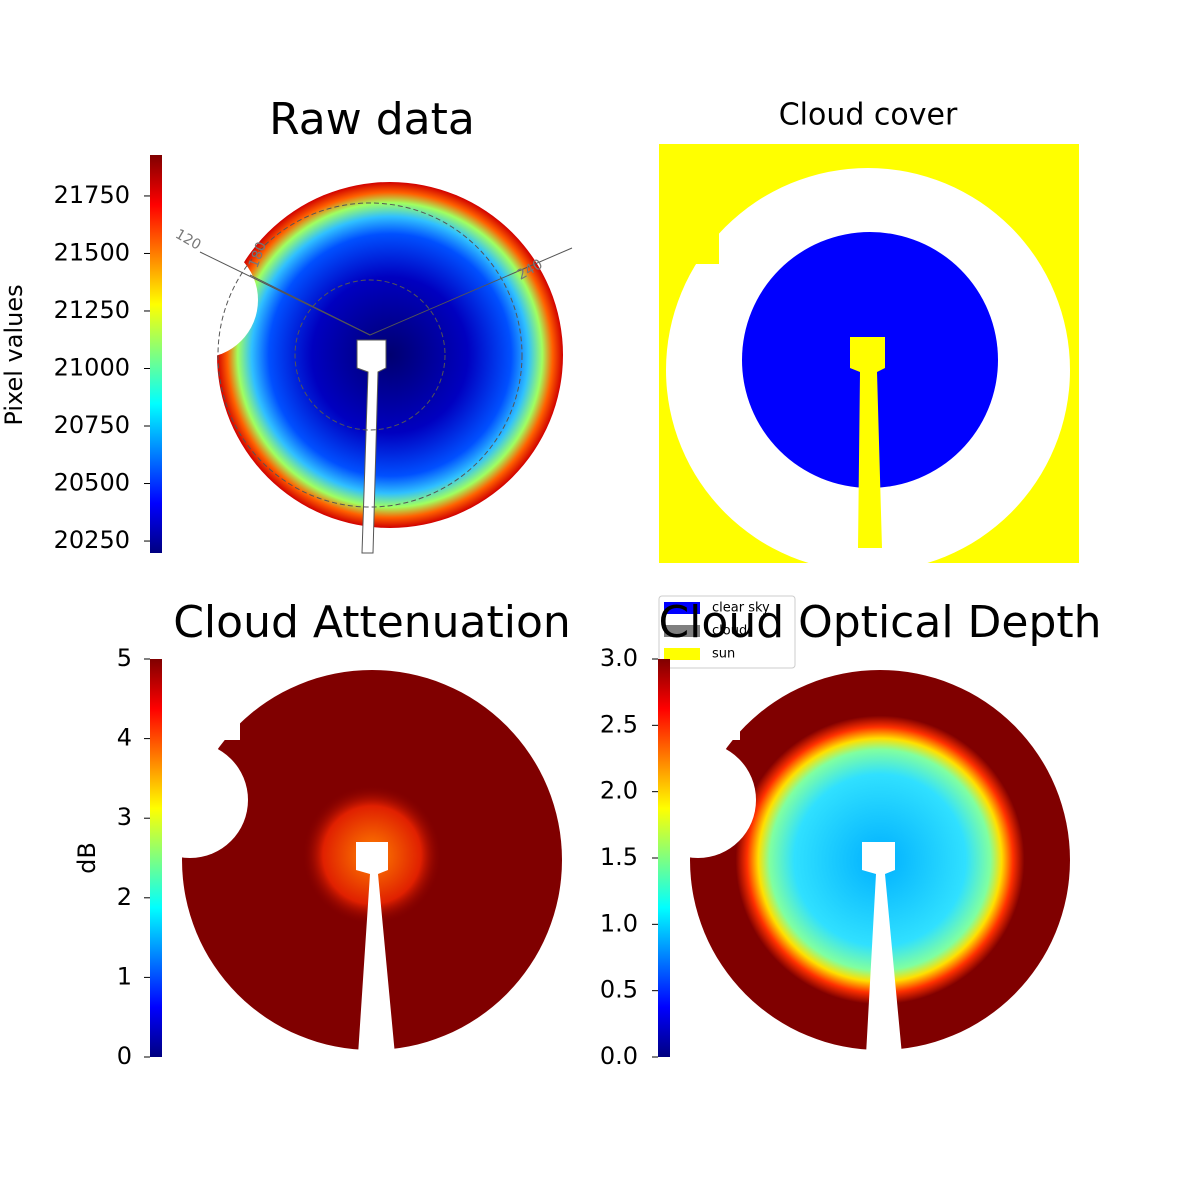 Image resolution: width=1200 pixels, height=1204 pixels. What do you see at coordinates (357, 362) in the screenshot?
I see `raw-image` at bounding box center [357, 362].